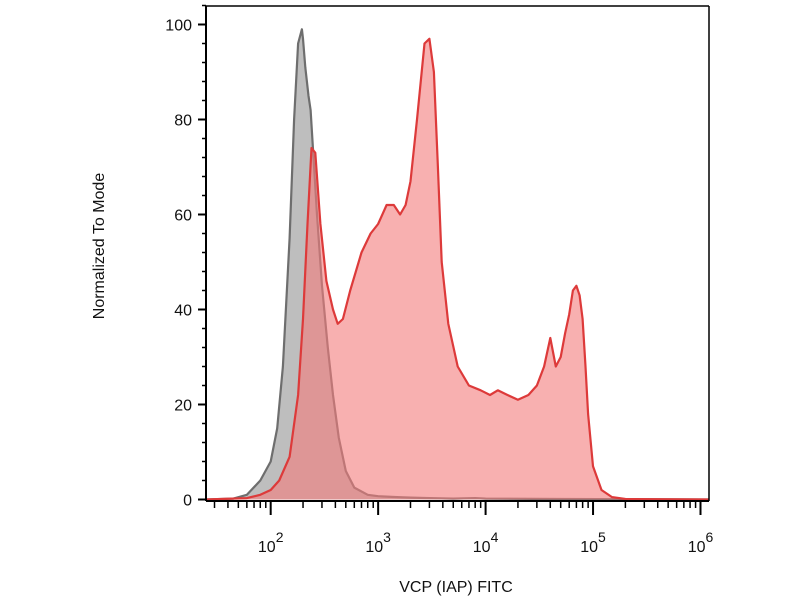 The width and height of the screenshot is (800, 605). I want to click on x-tick-label: 10⁶, so click(701, 542).